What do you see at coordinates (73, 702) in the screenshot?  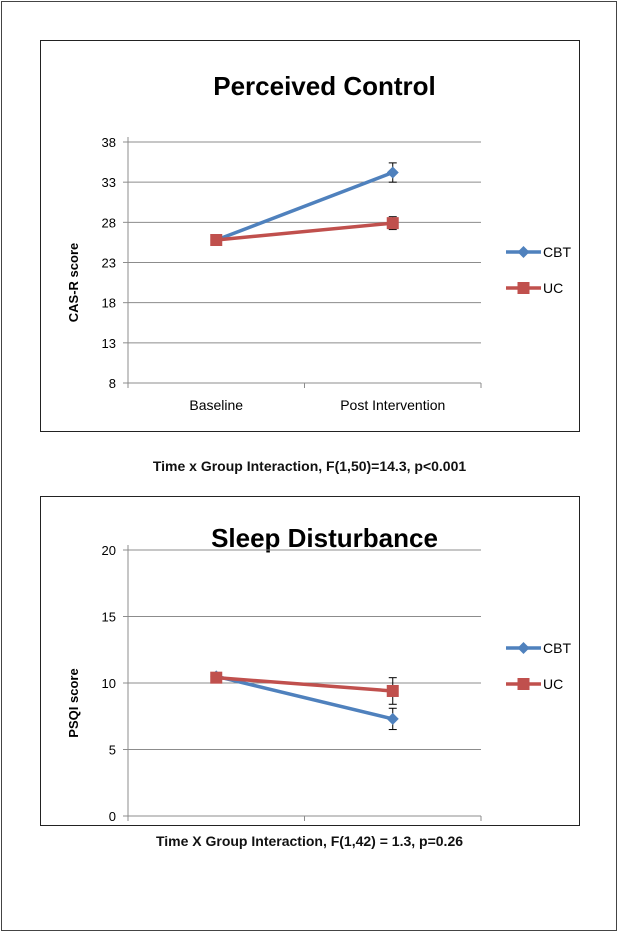 I see `y-axis-label: PSQI score` at bounding box center [73, 702].